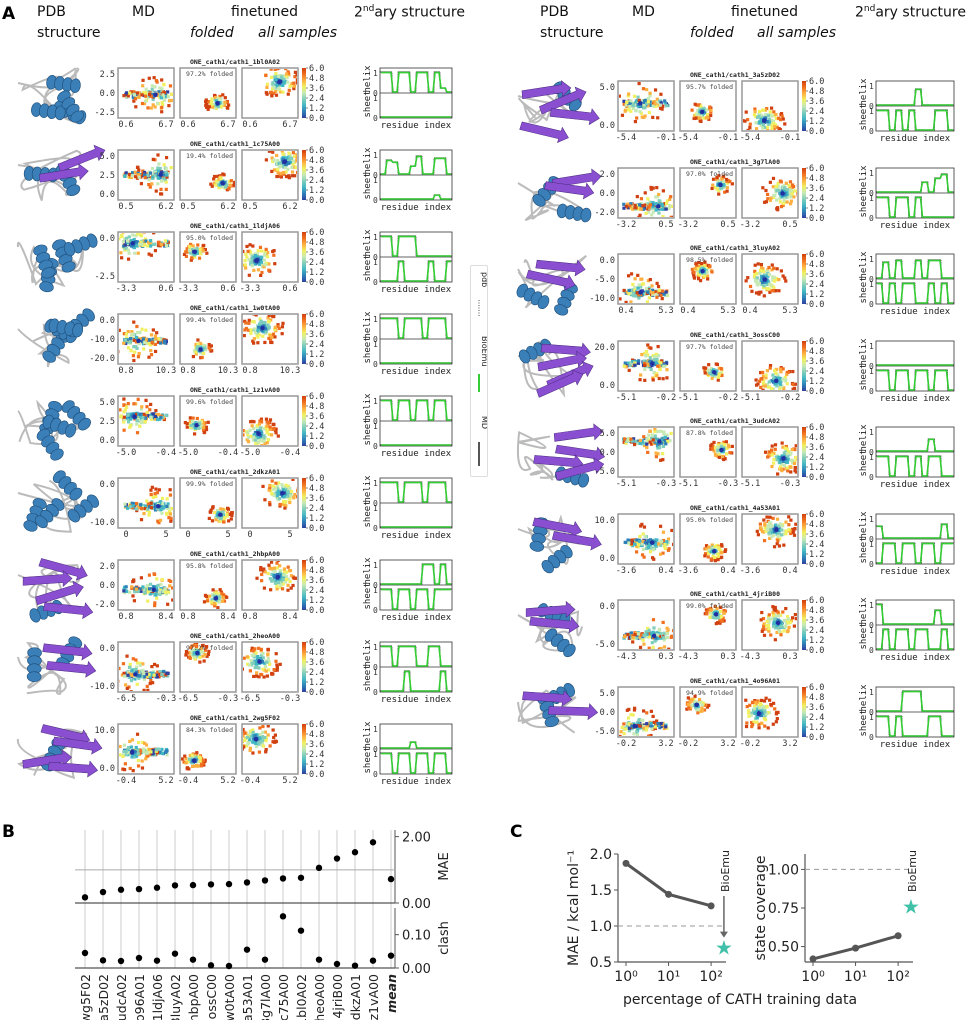 This screenshot has height=1020, width=967. I want to click on panel-label-c: C, so click(516, 832).